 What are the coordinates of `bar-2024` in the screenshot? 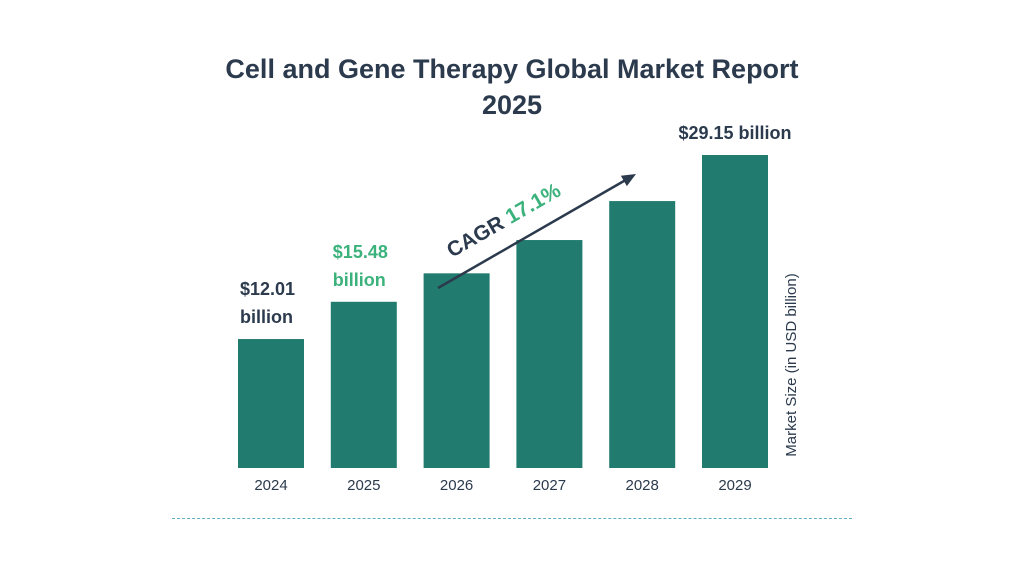 It's located at (271, 403).